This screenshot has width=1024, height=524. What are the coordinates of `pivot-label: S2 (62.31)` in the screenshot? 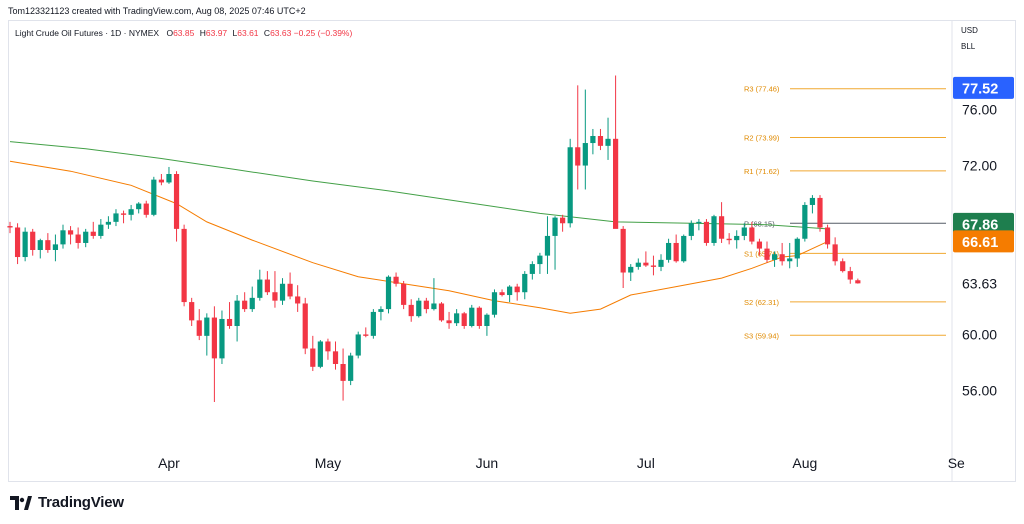 It's located at (762, 302).